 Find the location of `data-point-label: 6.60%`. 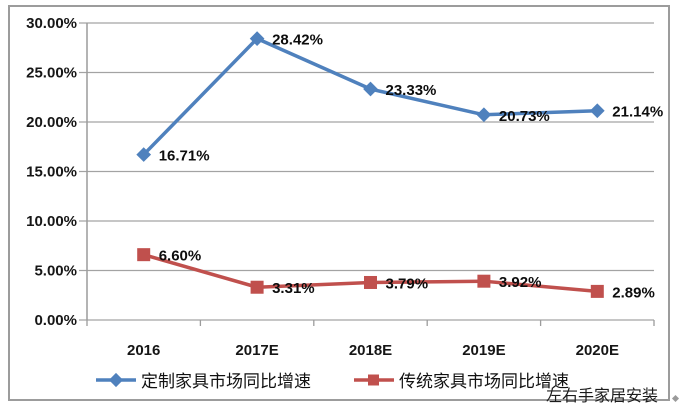

data-point-label: 6.60% is located at coordinates (180, 256).